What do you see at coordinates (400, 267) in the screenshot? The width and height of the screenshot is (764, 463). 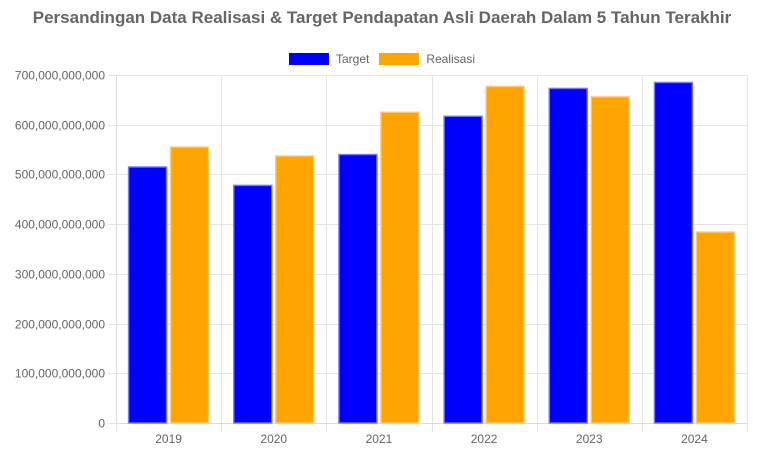 I see `bar-realisasi-2021: Realisasi 2021: 625,000,000,000` at bounding box center [400, 267].